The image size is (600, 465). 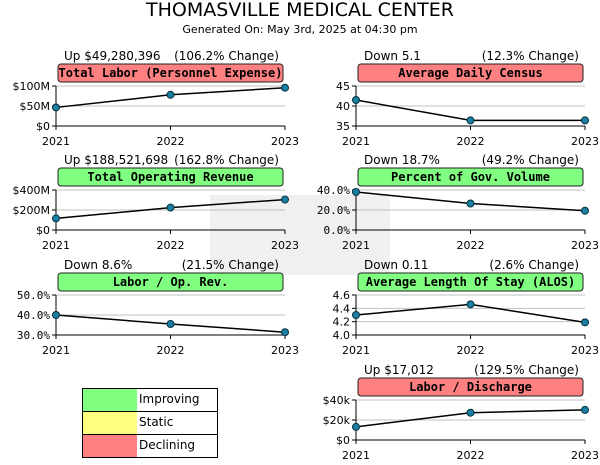 I want to click on y-tick-label: $200M, so click(x=32, y=210).